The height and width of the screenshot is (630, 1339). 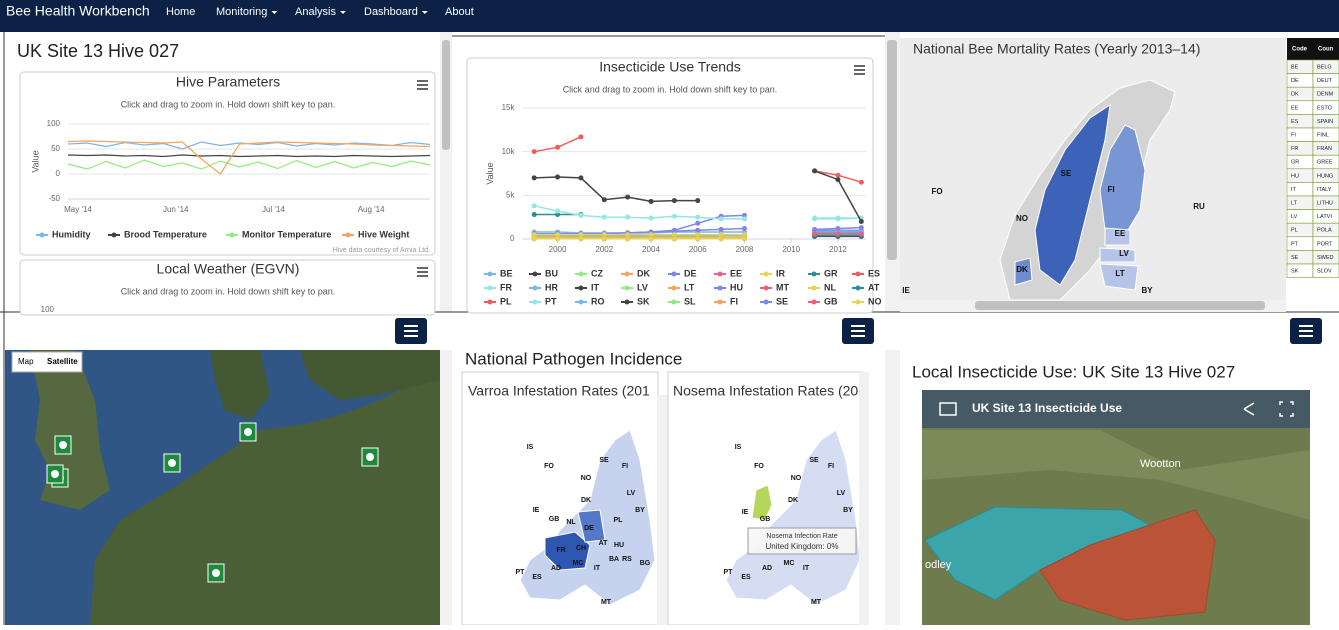 I want to click on table-header, so click(x=1313, y=49).